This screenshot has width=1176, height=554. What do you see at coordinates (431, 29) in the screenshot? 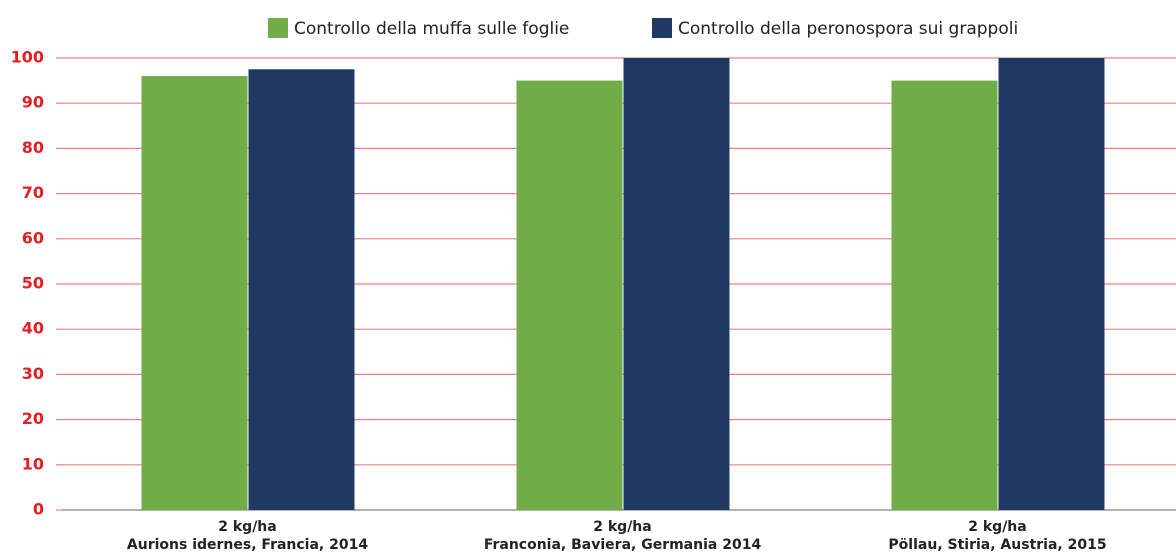
I see `legend-label: Controllo della muffa sulle foglie` at bounding box center [431, 29].